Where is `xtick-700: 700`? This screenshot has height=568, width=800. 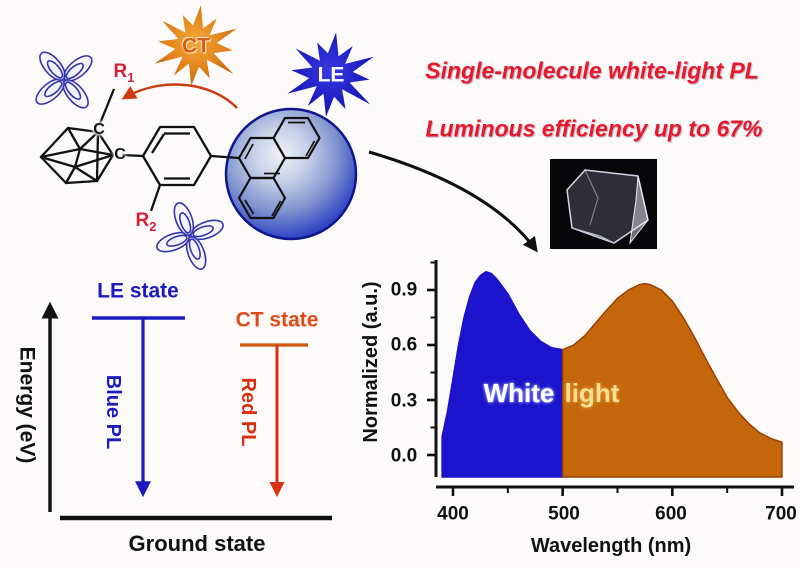
xtick-700: 700 is located at coordinates (781, 514).